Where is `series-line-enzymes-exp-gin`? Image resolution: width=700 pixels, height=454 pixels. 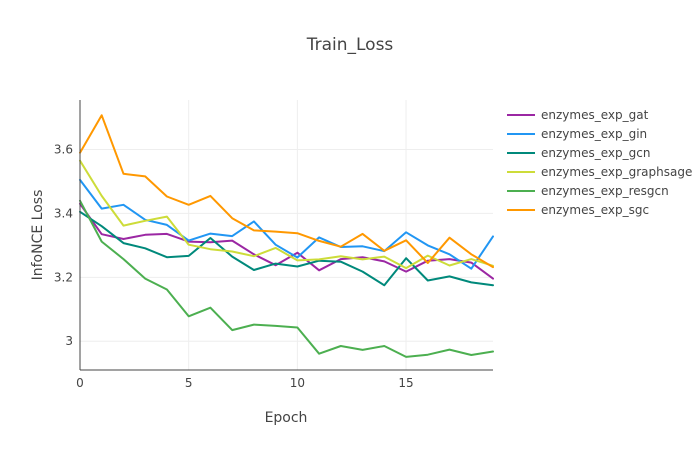
series-line-enzymes-exp-gin is located at coordinates (286, 224).